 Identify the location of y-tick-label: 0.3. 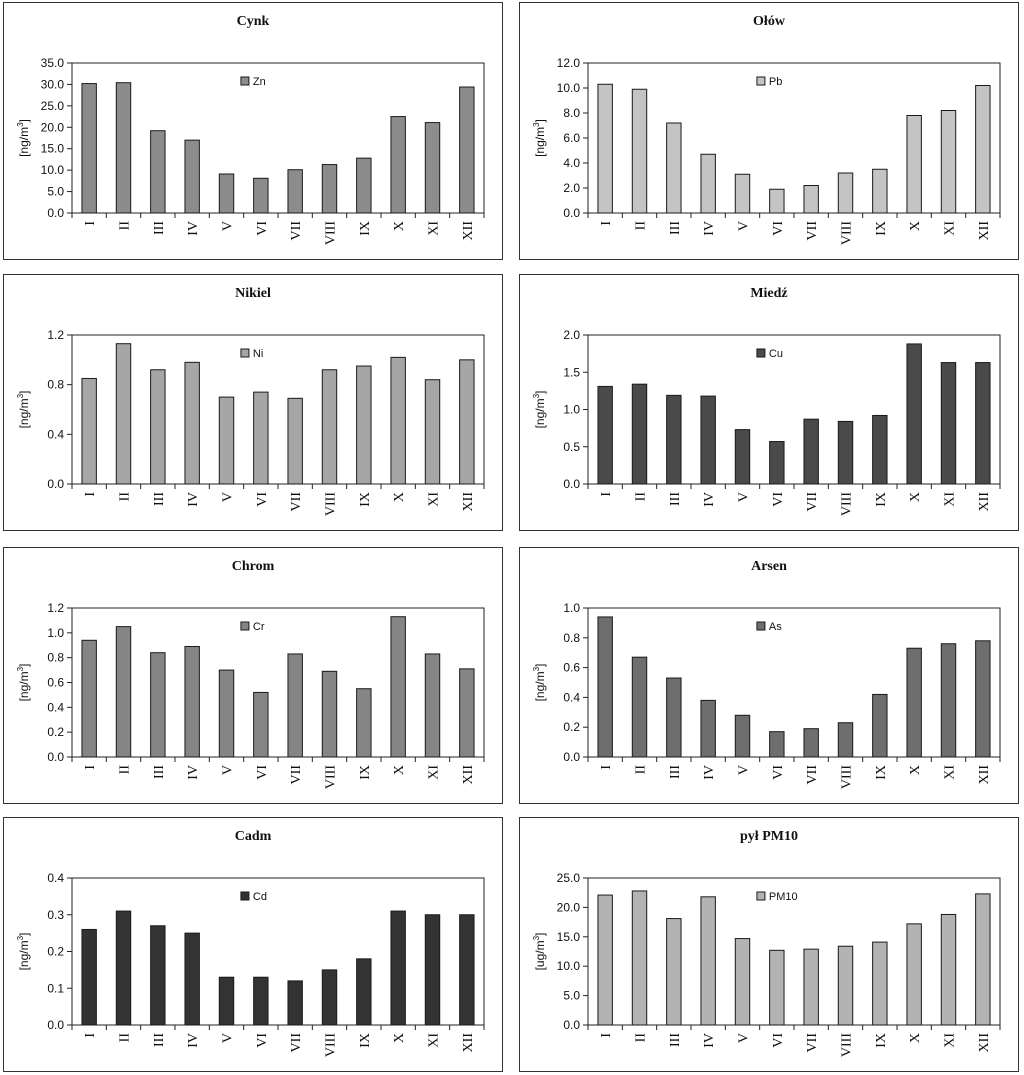
(55, 915).